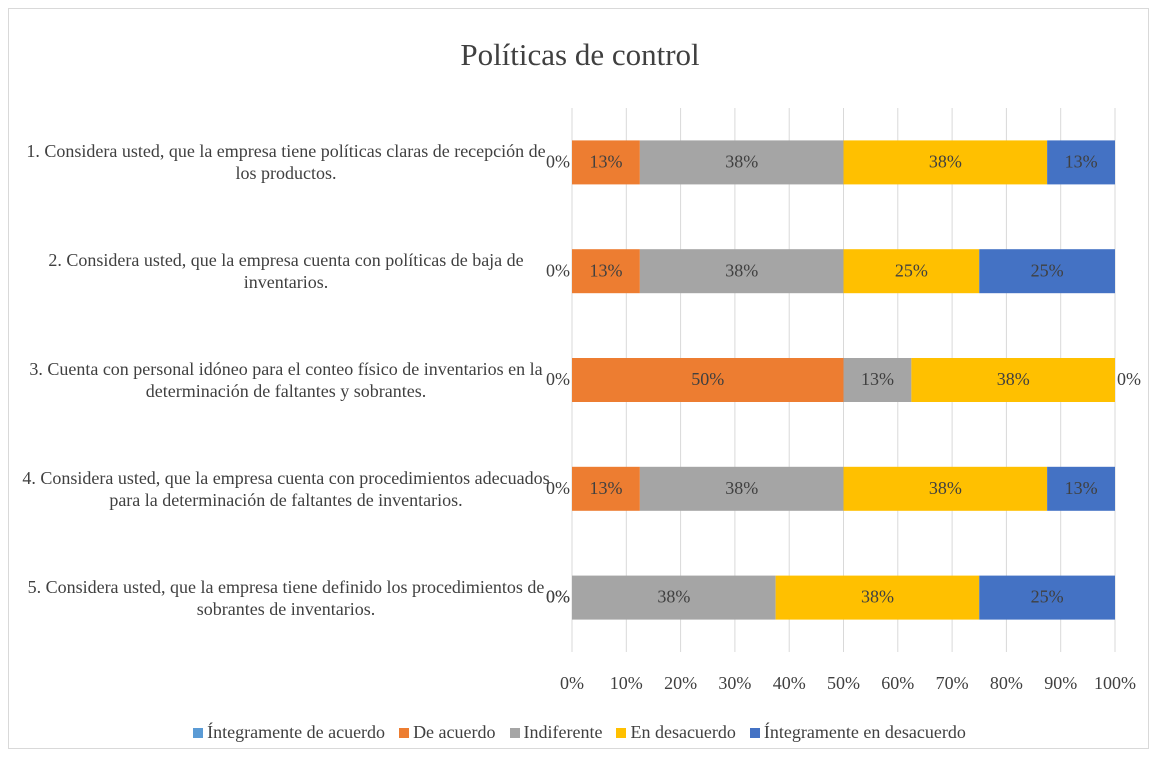 The height and width of the screenshot is (760, 1159). I want to click on x-tick-label: 50%, so click(843, 683).